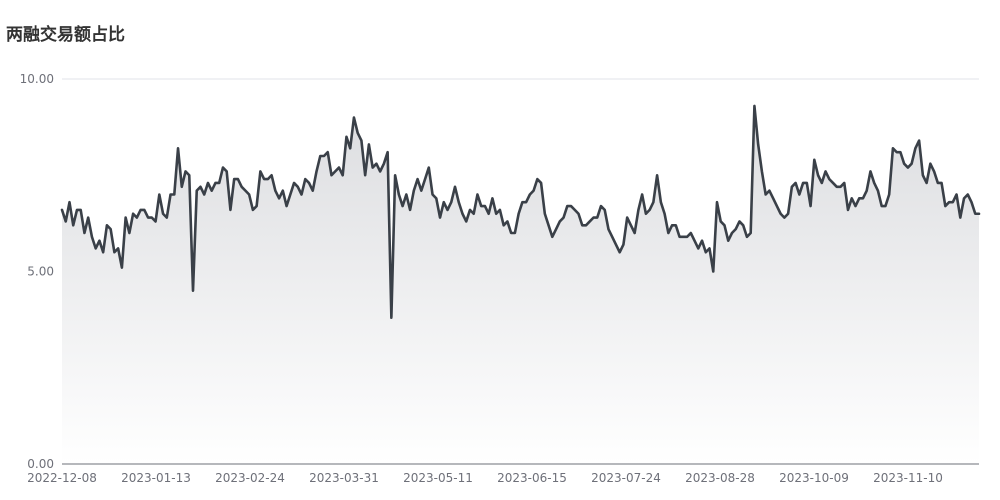 The width and height of the screenshot is (1000, 500). I want to click on chart-title: 两融交易额占比, so click(65, 35).